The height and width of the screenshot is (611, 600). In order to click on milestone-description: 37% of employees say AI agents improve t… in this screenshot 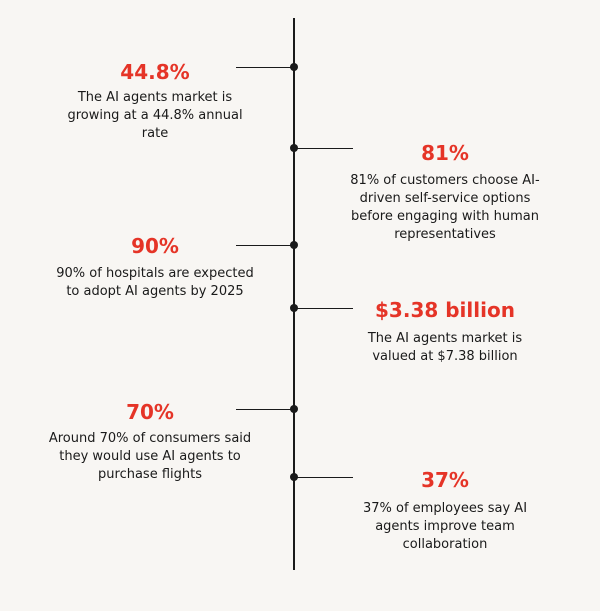, I will do `click(445, 526)`.